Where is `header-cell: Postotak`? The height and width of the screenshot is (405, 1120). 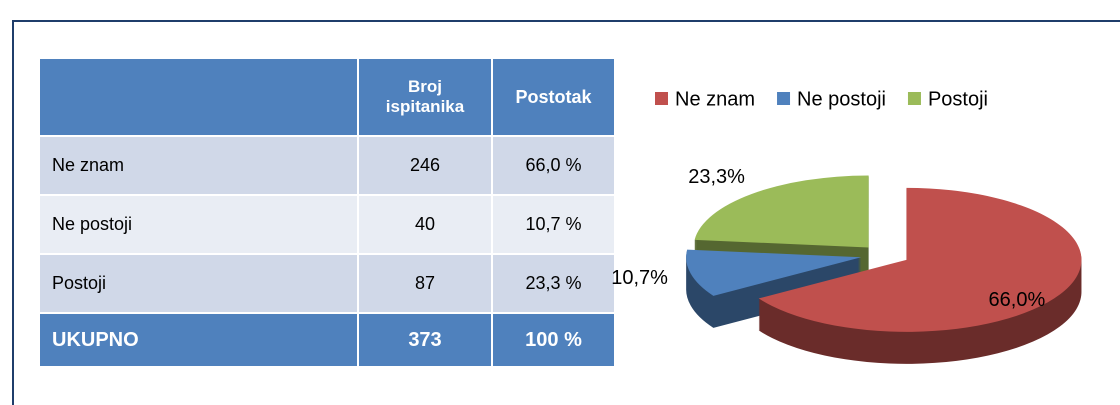
header-cell: Postotak is located at coordinates (553, 97).